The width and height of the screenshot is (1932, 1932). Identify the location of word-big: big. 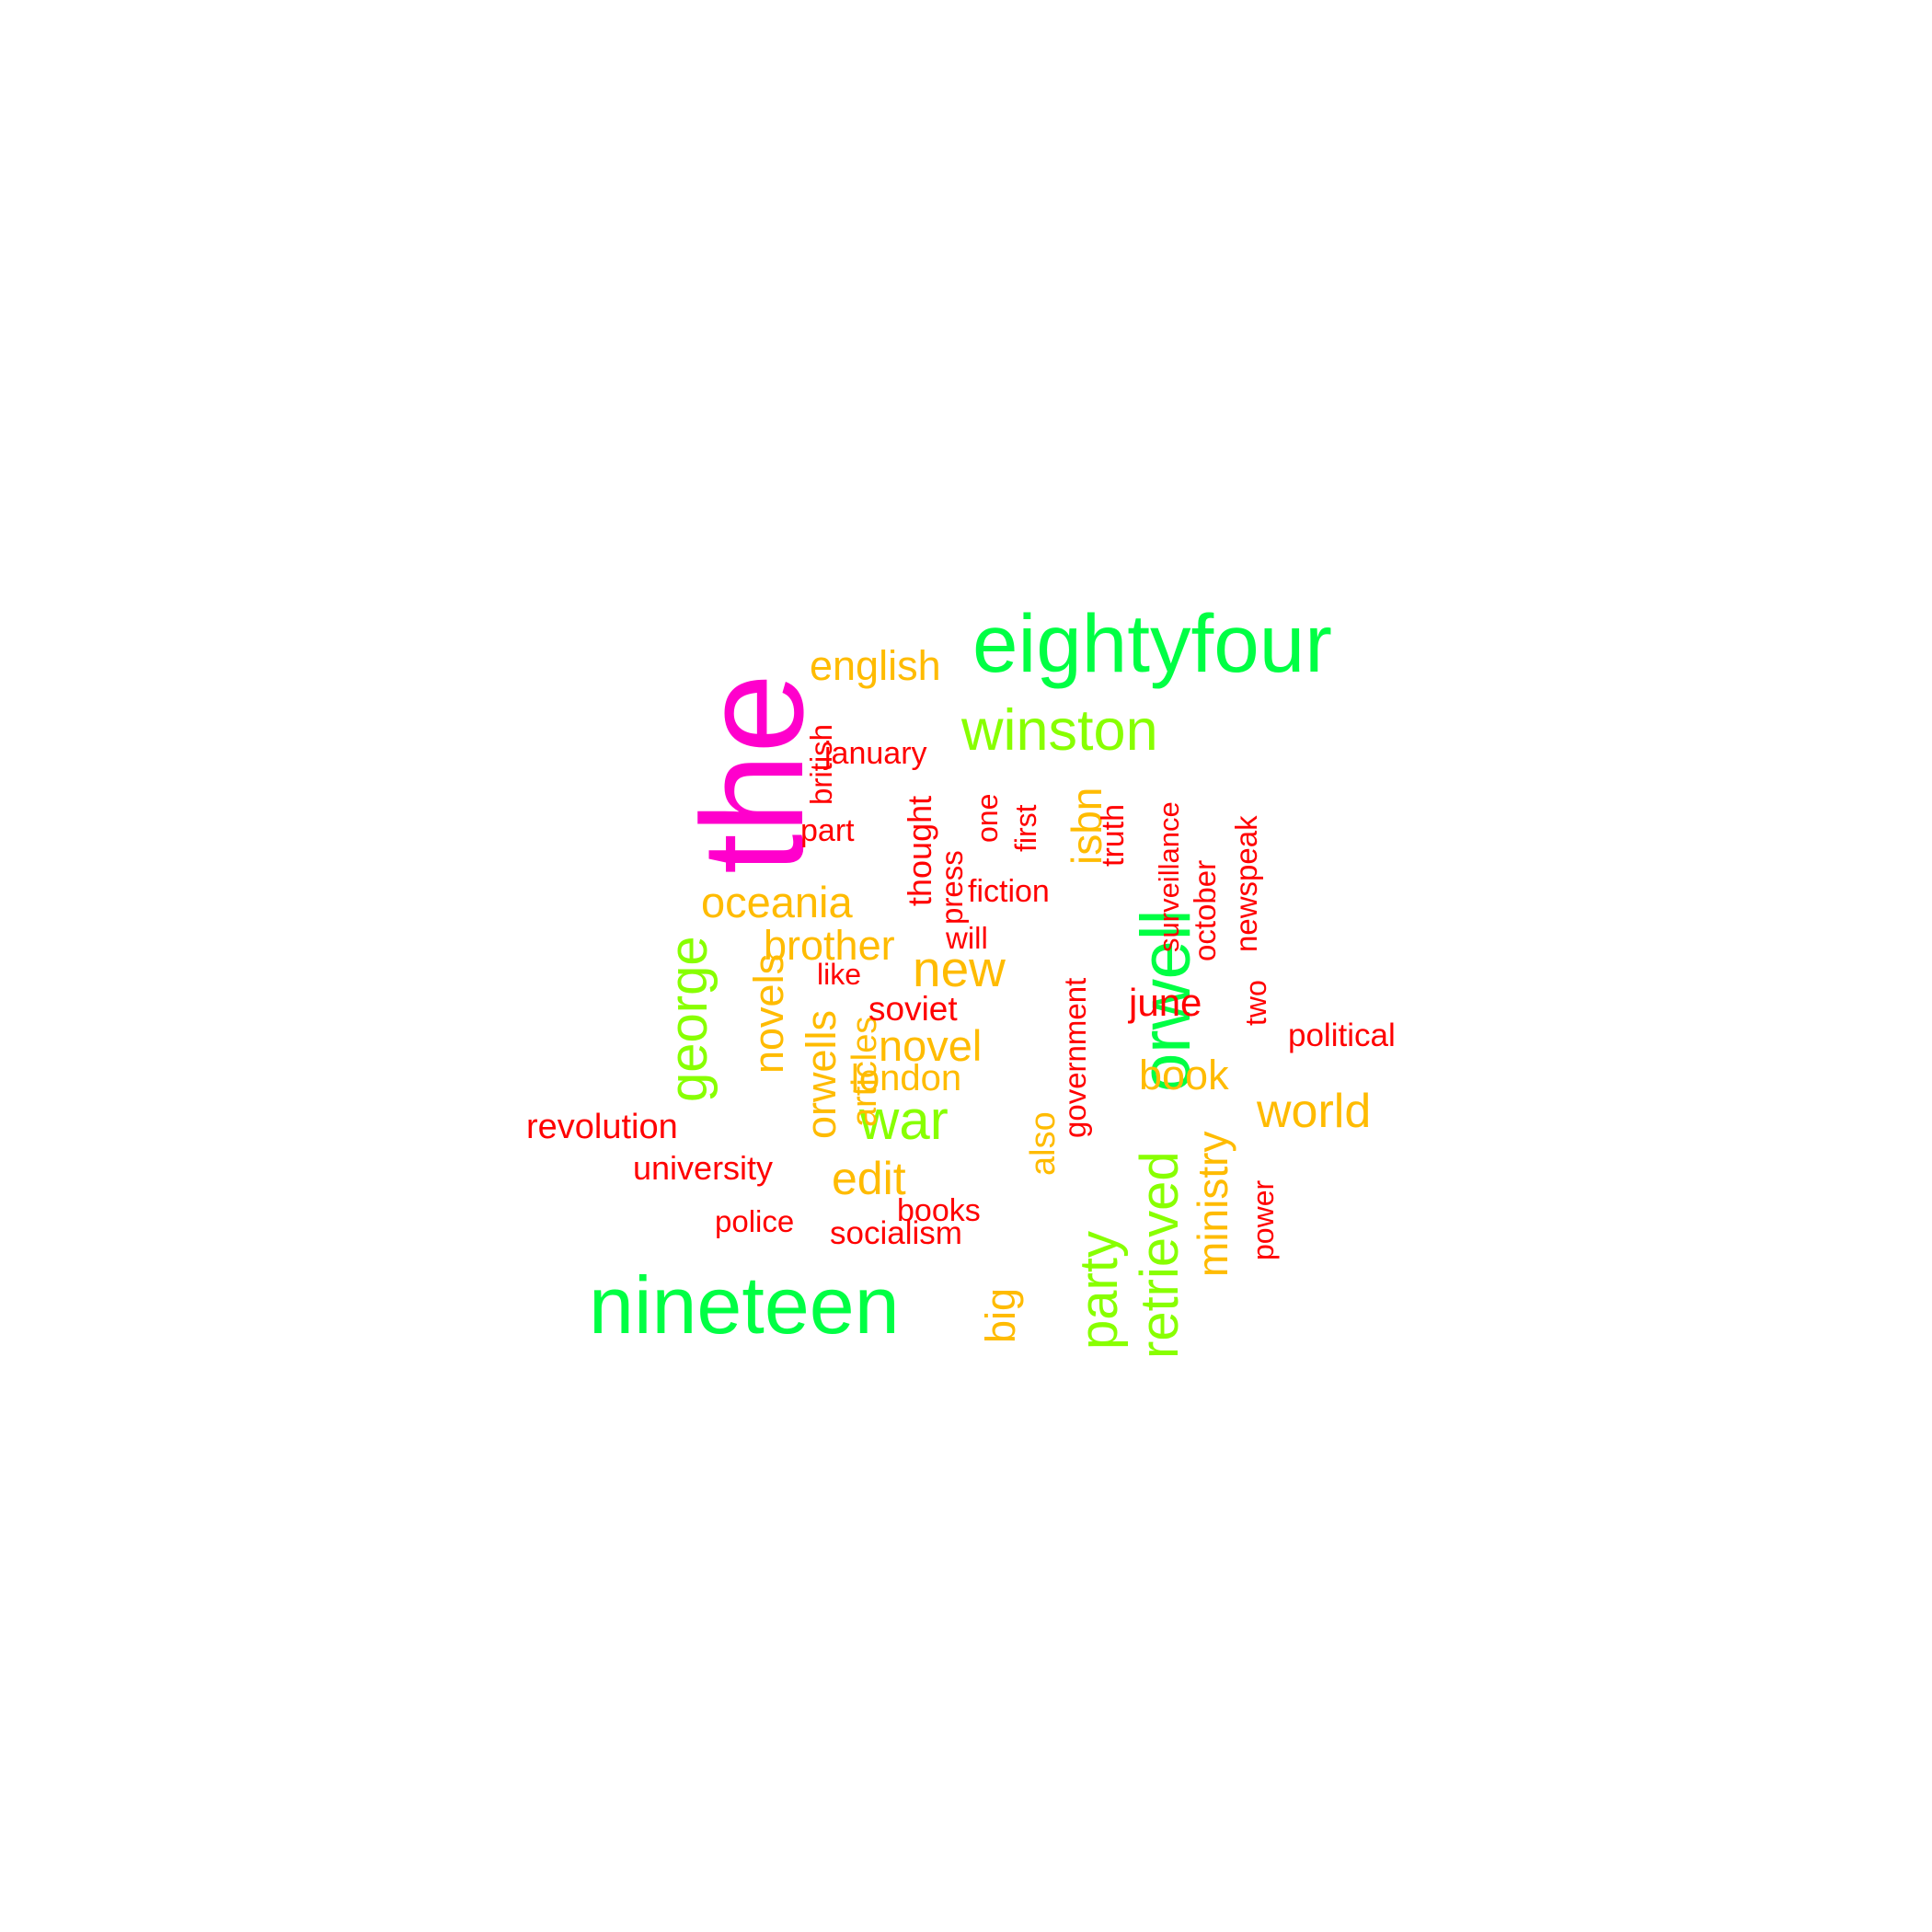
(1000, 1315).